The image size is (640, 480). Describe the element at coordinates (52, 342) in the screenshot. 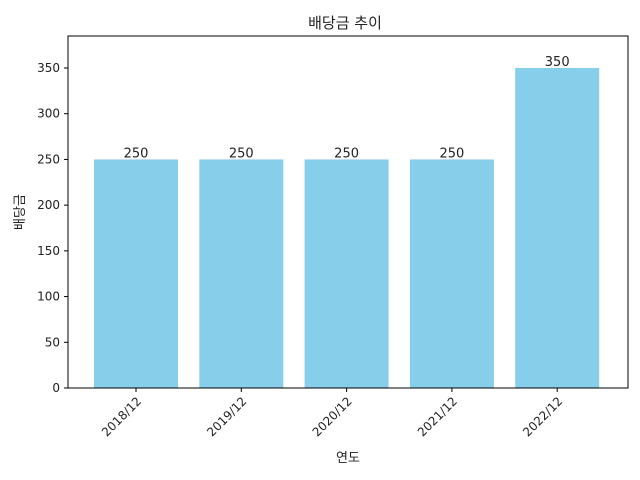

I see `y-tick-label: 50` at that location.